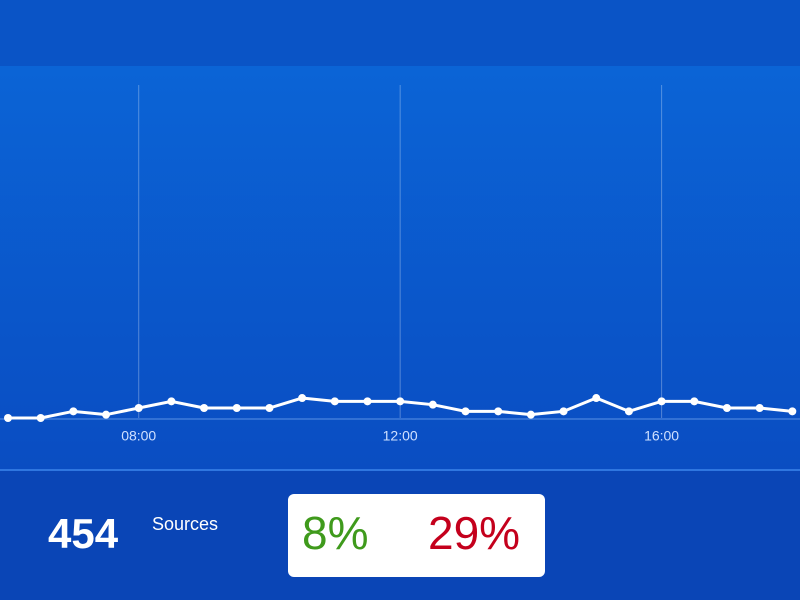  I want to click on x-tick-label: 16:00, so click(661, 436).